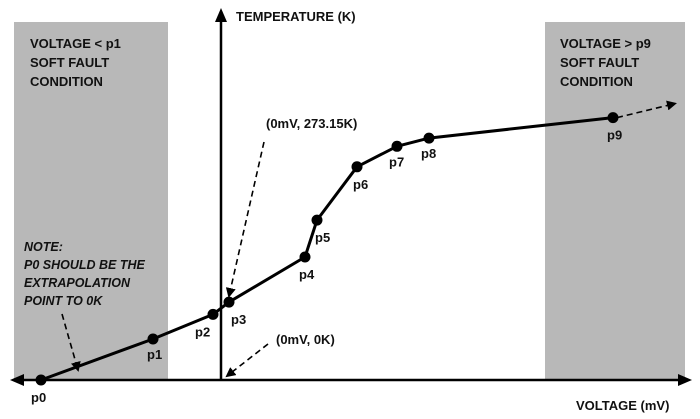  I want to click on y-axis-arrow-up, so click(221, 15).